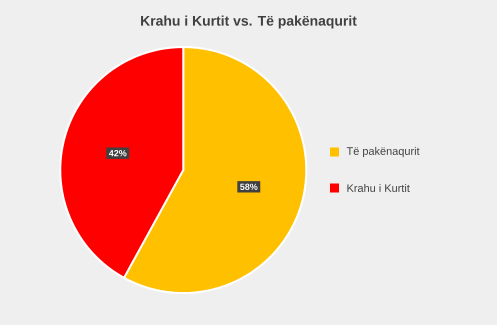 The image size is (497, 325). Describe the element at coordinates (383, 152) in the screenshot. I see `legend-label: Të pakënaqurit` at that location.